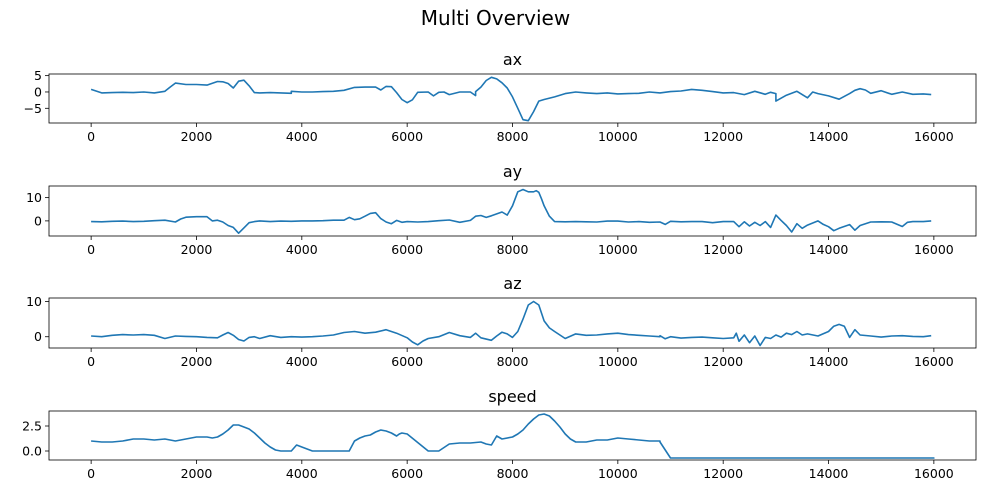  What do you see at coordinates (33, 108) in the screenshot?
I see `y-tick-label: −5` at bounding box center [33, 108].